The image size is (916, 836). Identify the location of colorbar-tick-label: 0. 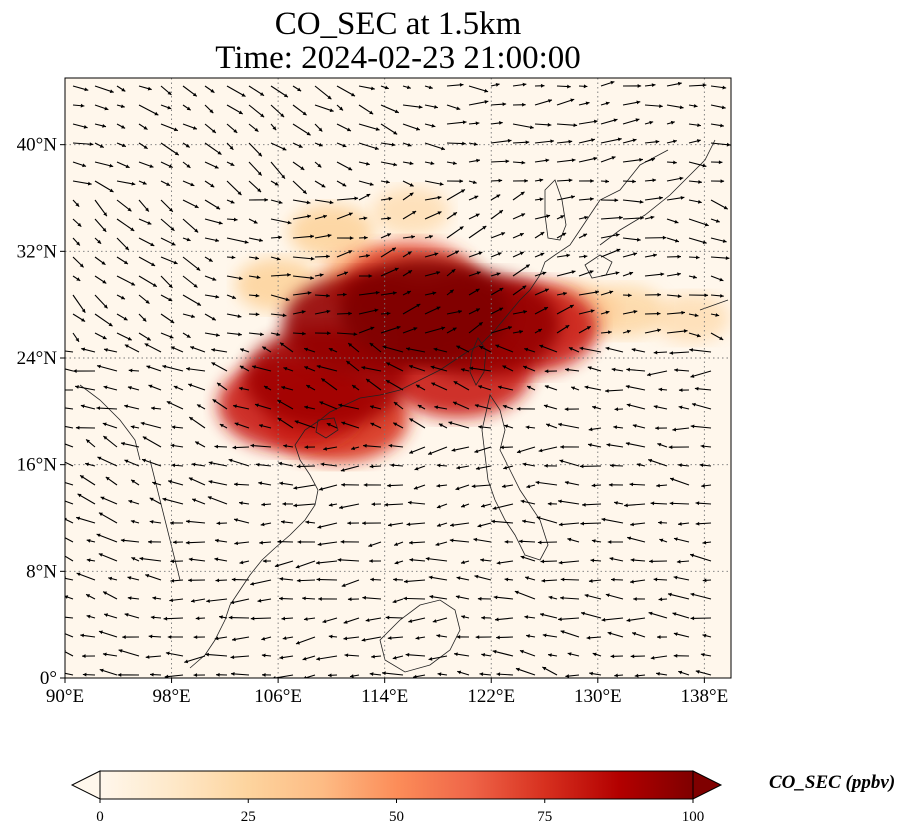
(100, 817).